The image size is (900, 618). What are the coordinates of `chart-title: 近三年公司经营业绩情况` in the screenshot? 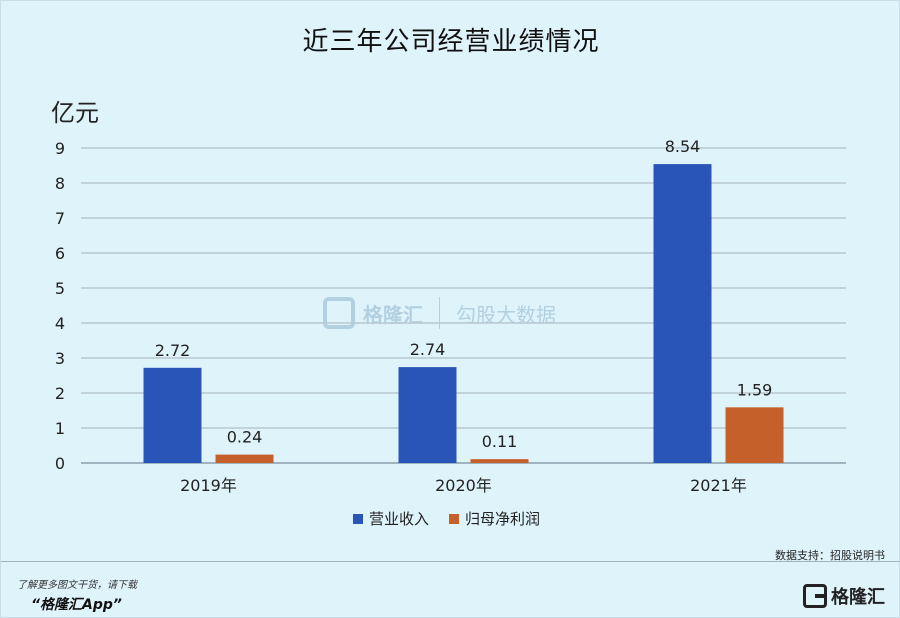 It's located at (451, 42).